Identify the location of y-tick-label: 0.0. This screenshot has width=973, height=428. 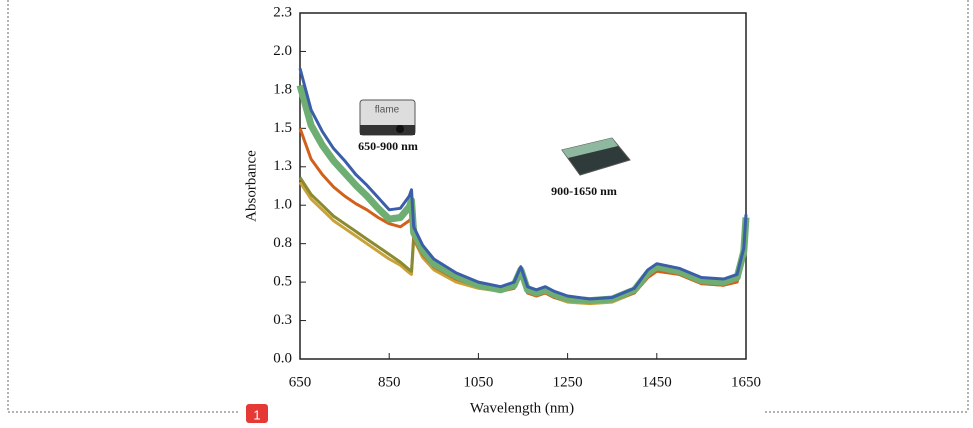
(282, 358).